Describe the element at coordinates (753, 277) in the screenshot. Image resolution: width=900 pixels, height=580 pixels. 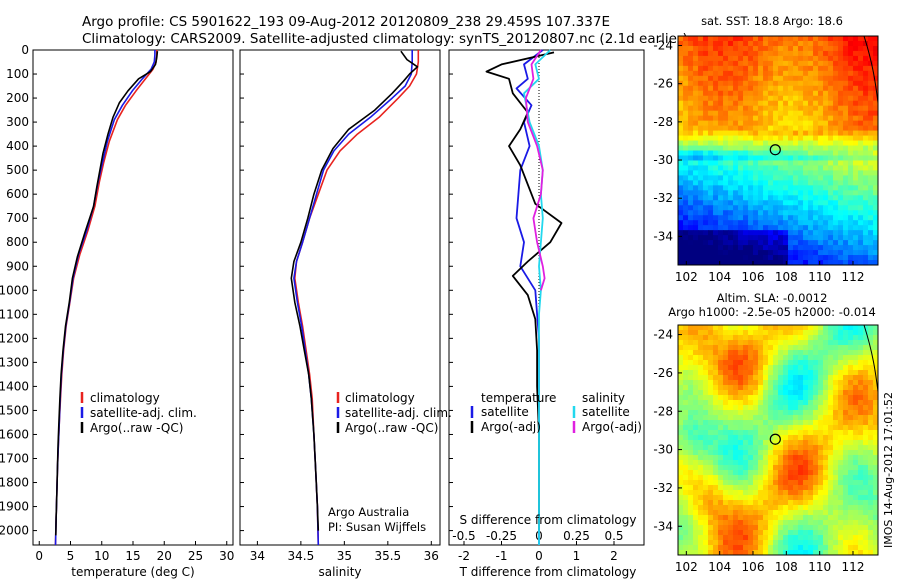
I see `map-x-tick-label: 106` at that location.